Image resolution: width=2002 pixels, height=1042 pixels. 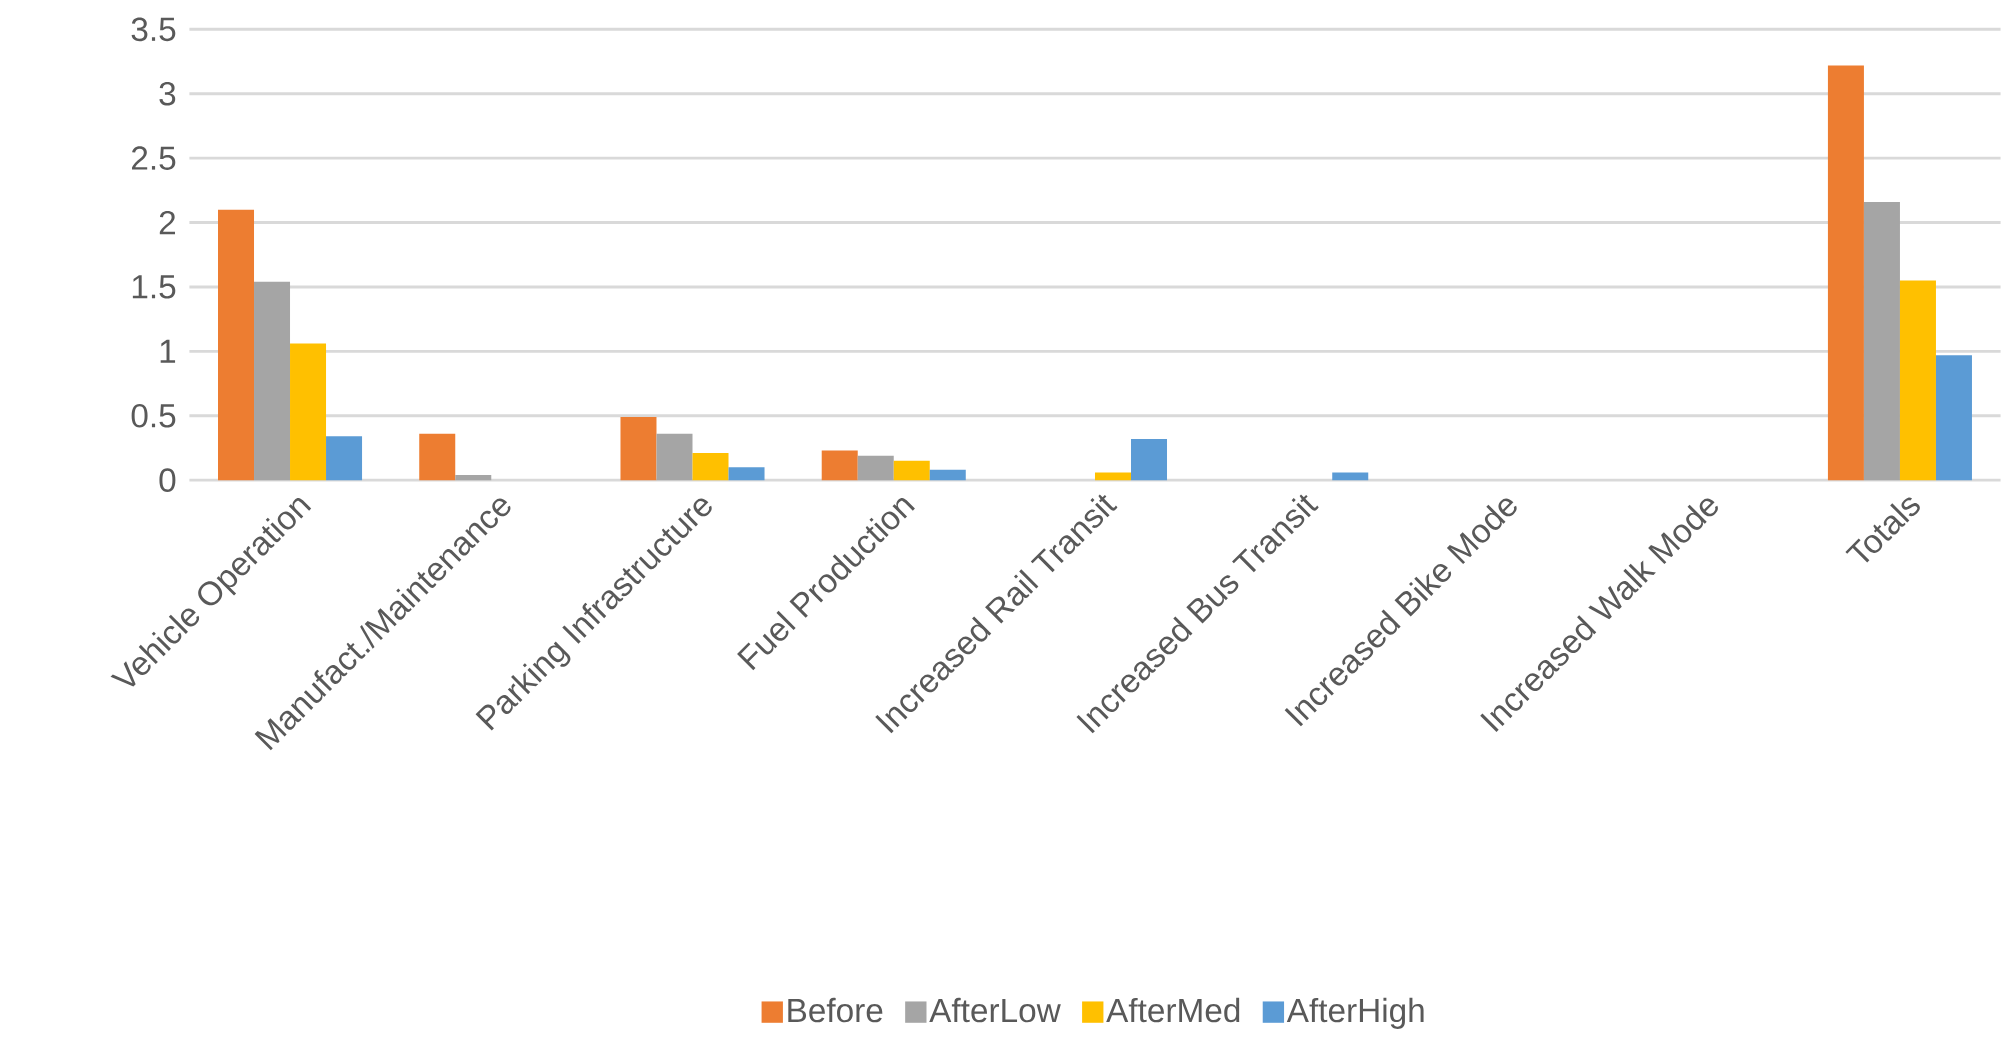 What do you see at coordinates (154, 287) in the screenshot?
I see `y-tick-label: 1.5` at bounding box center [154, 287].